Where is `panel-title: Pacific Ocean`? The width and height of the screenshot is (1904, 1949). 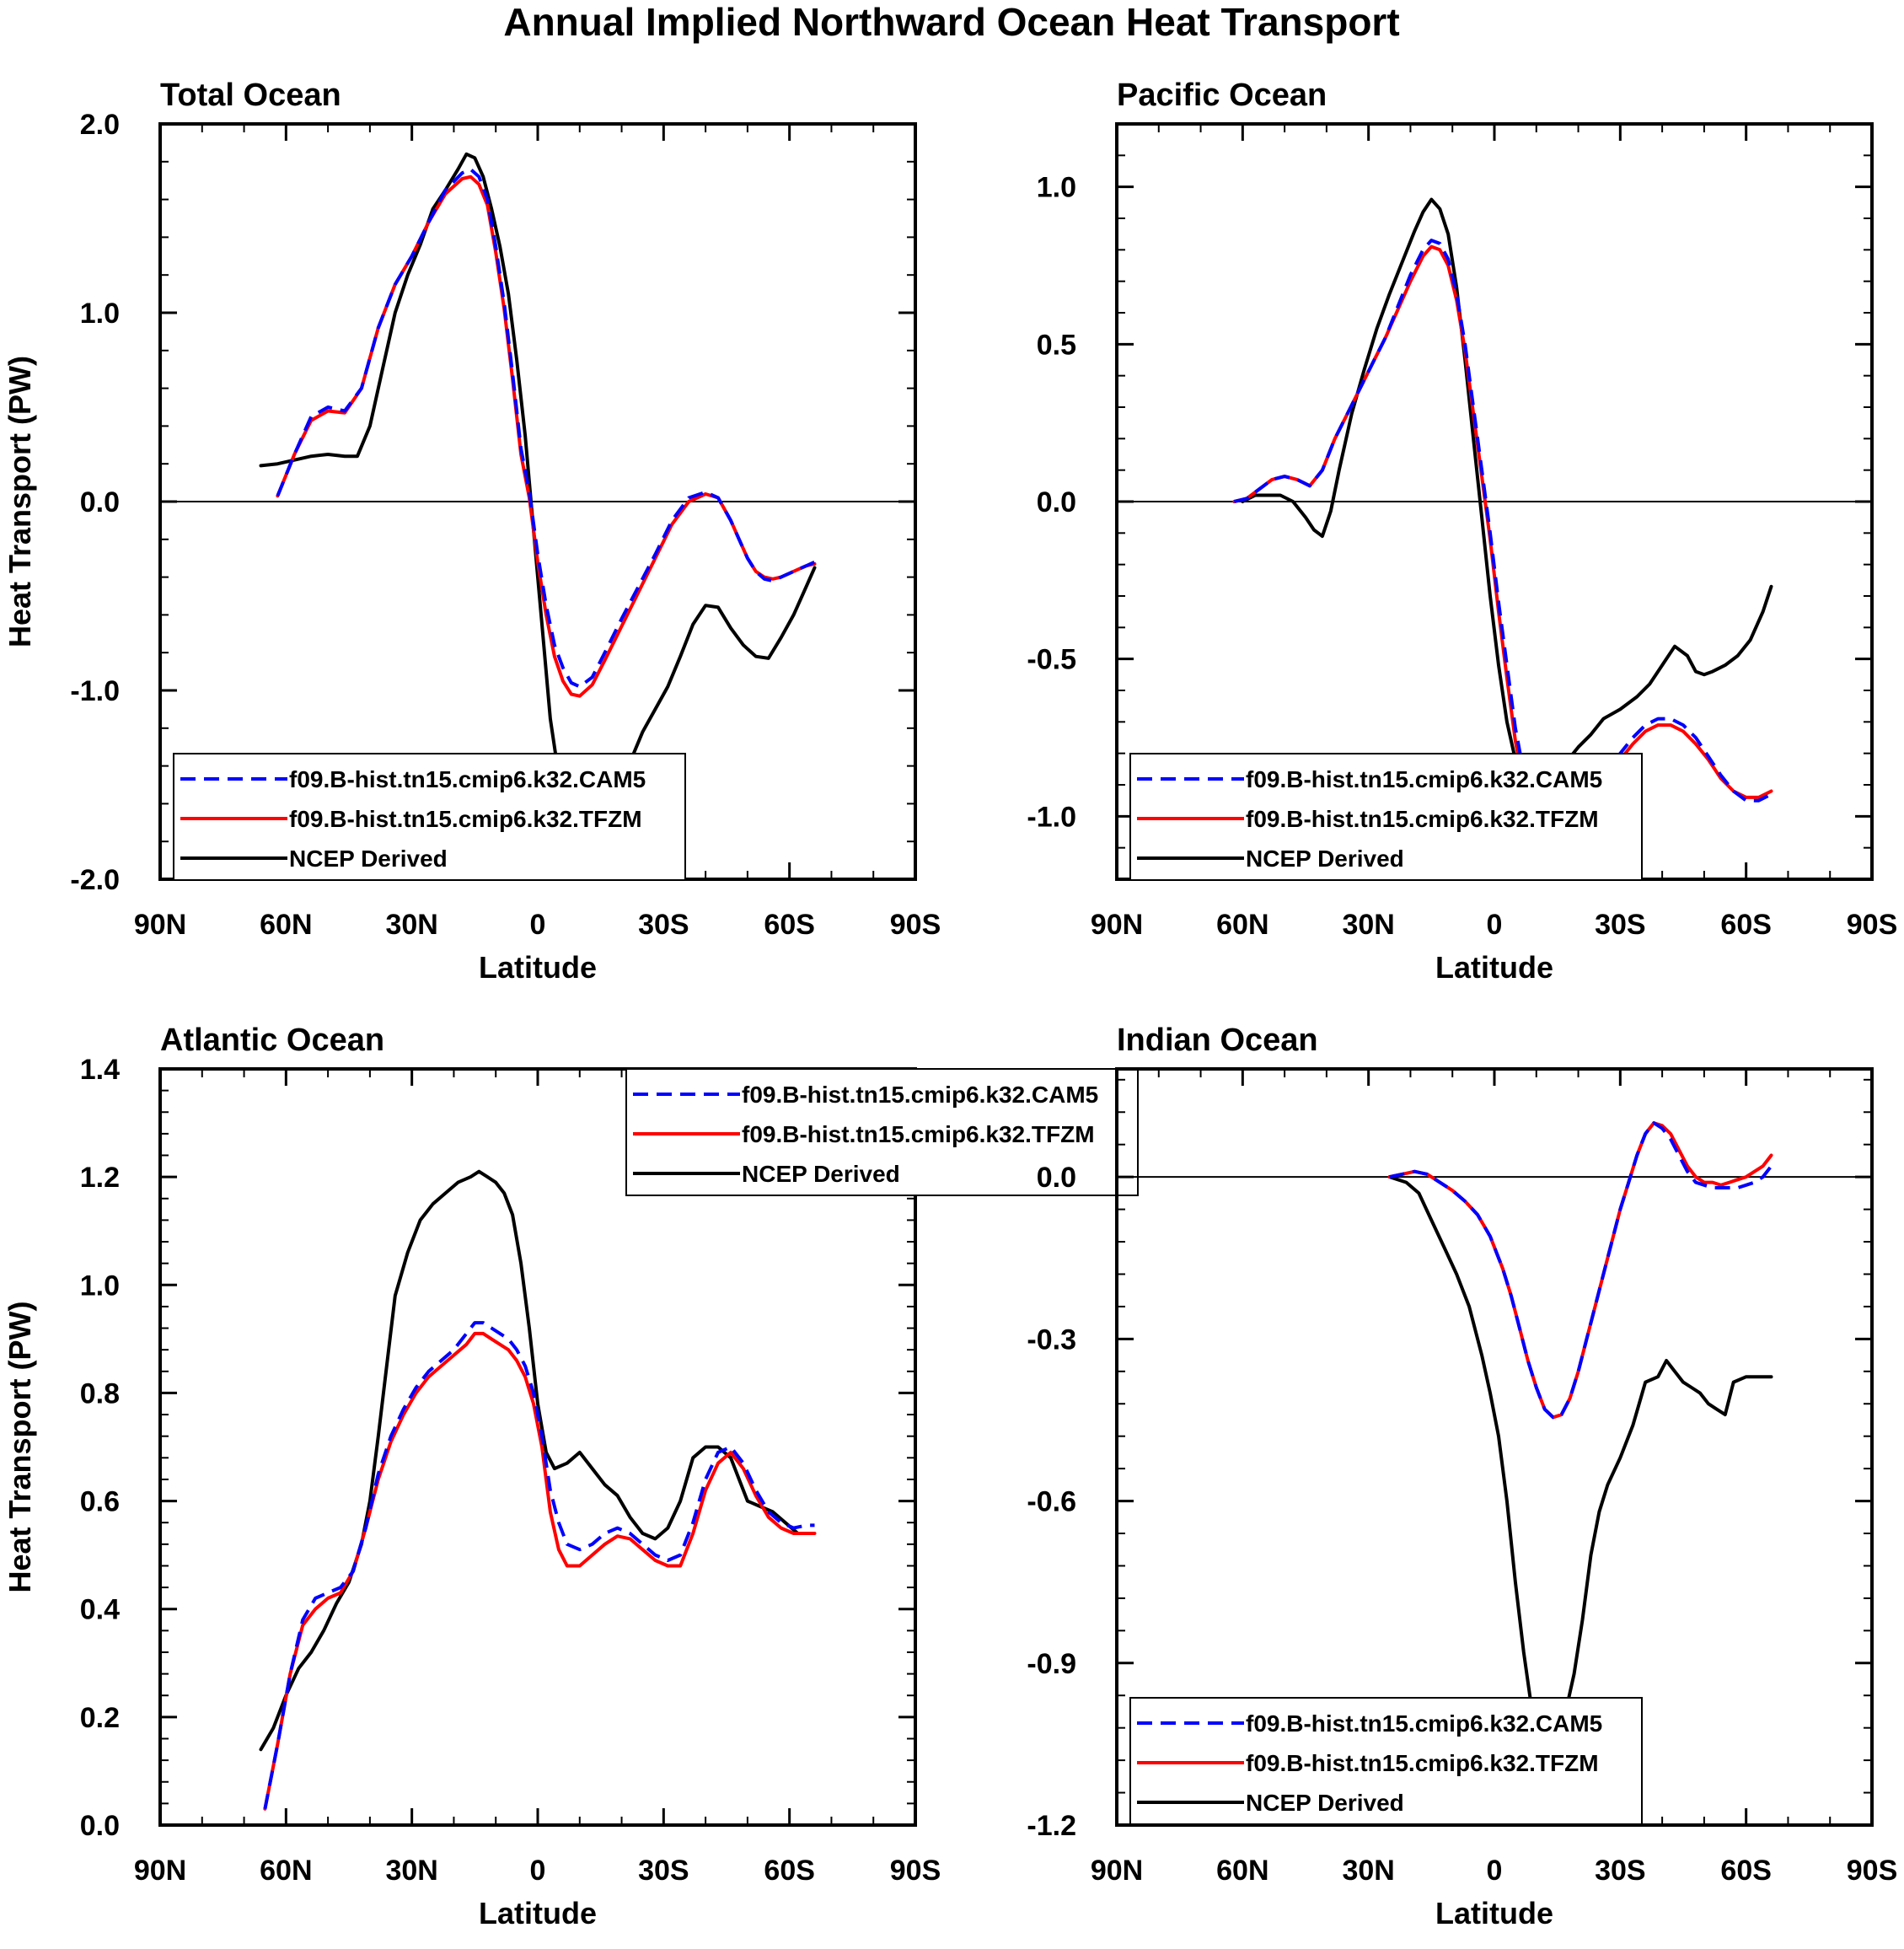 panel-title: Pacific Ocean is located at coordinates (1222, 95).